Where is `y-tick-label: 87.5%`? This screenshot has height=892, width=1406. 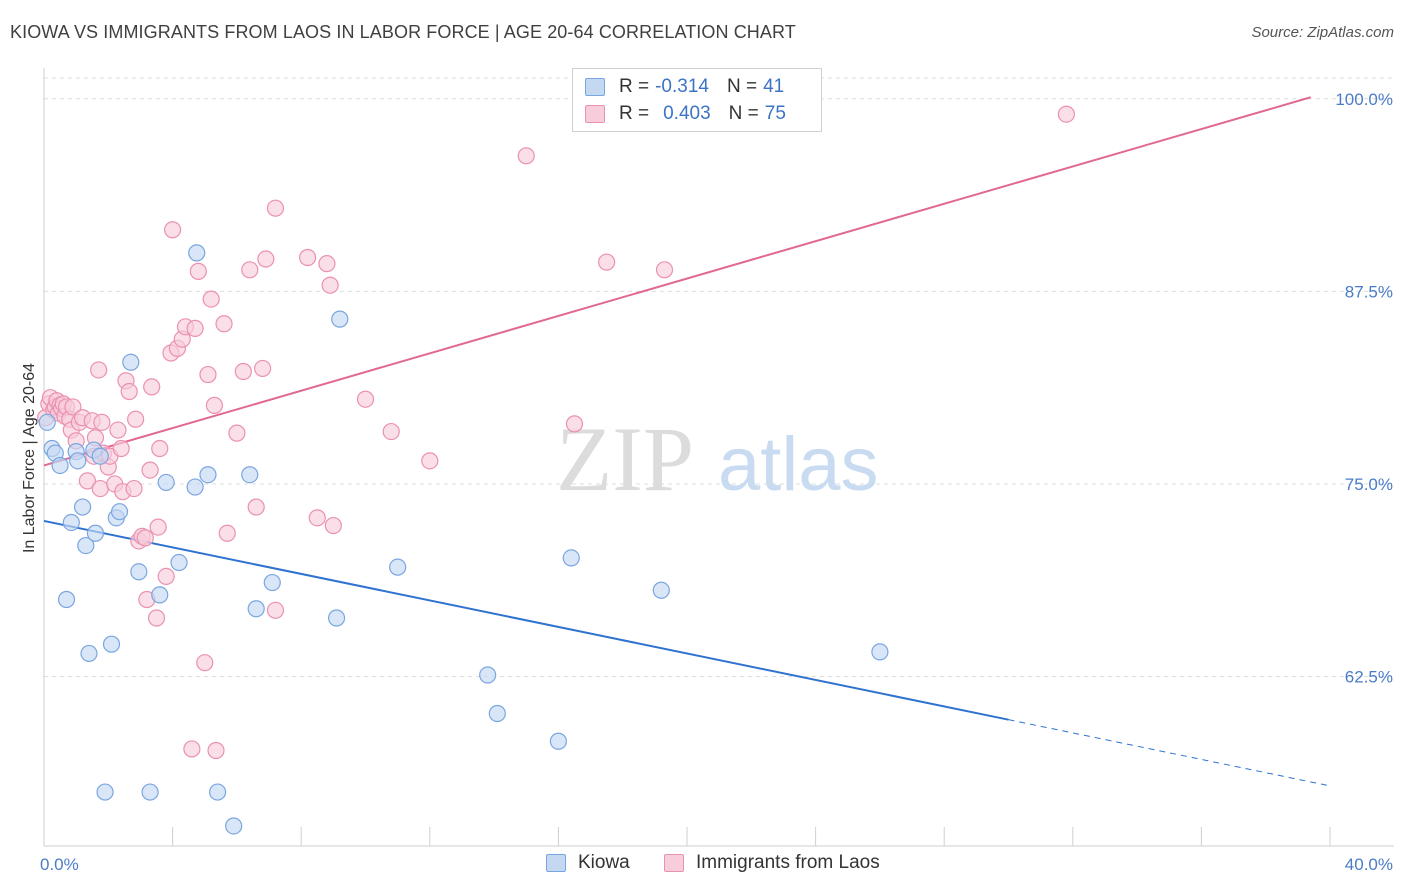
y-tick-label: 87.5% is located at coordinates (1369, 291).